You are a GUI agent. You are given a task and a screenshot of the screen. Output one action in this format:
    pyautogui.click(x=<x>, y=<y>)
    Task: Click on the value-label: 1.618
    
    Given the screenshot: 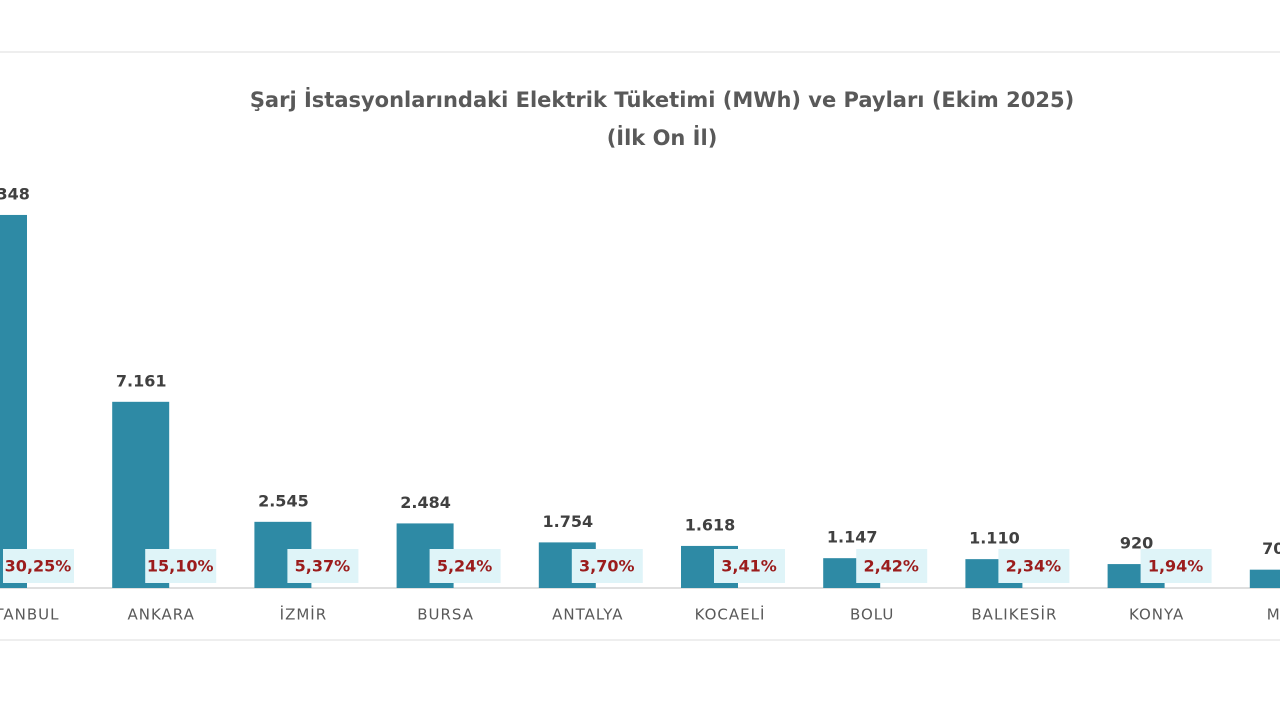 What is the action you would take?
    pyautogui.click(x=710, y=524)
    